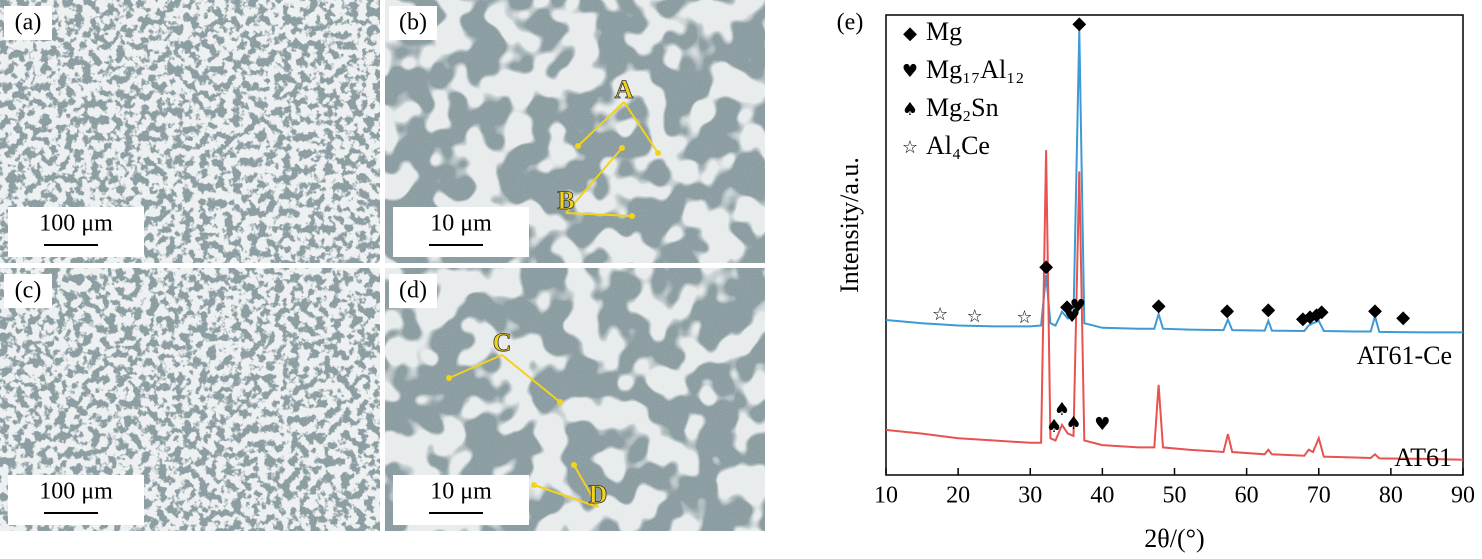 This screenshot has width=1482, height=559. Describe the element at coordinates (849, 225) in the screenshot. I see `y-axis-label: Intensity/a.u.` at that location.